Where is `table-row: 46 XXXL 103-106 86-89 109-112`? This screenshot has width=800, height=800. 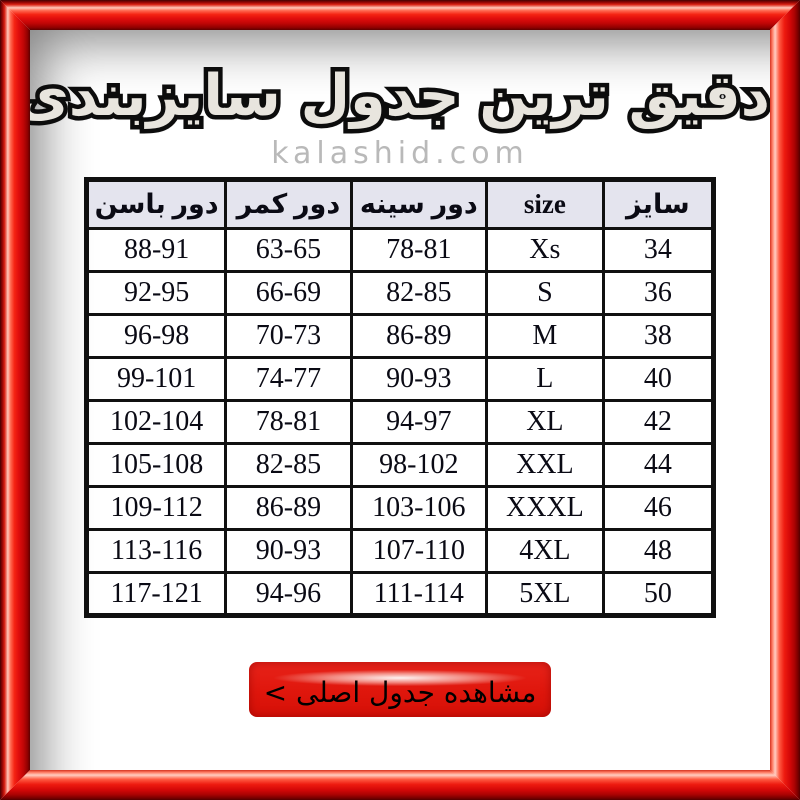
table-row: 46 XXXL 103-106 86-89 109-112 is located at coordinates (400, 508).